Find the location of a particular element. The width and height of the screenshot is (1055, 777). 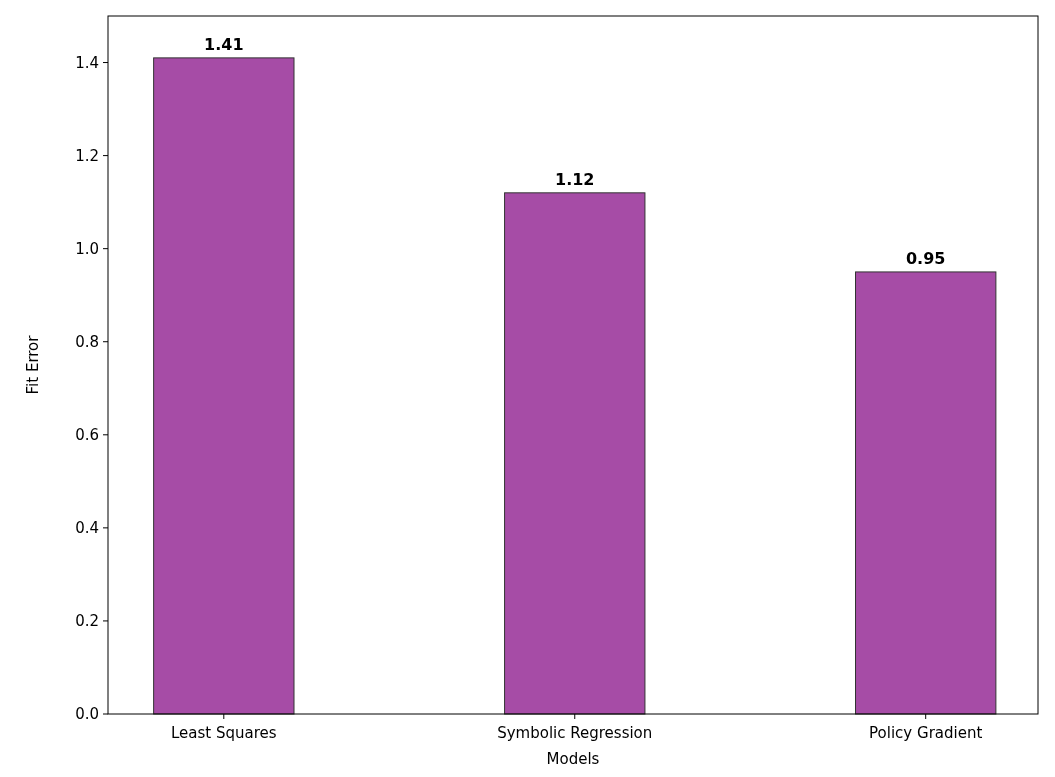

y-tick-label: 0.8 is located at coordinates (87, 341).